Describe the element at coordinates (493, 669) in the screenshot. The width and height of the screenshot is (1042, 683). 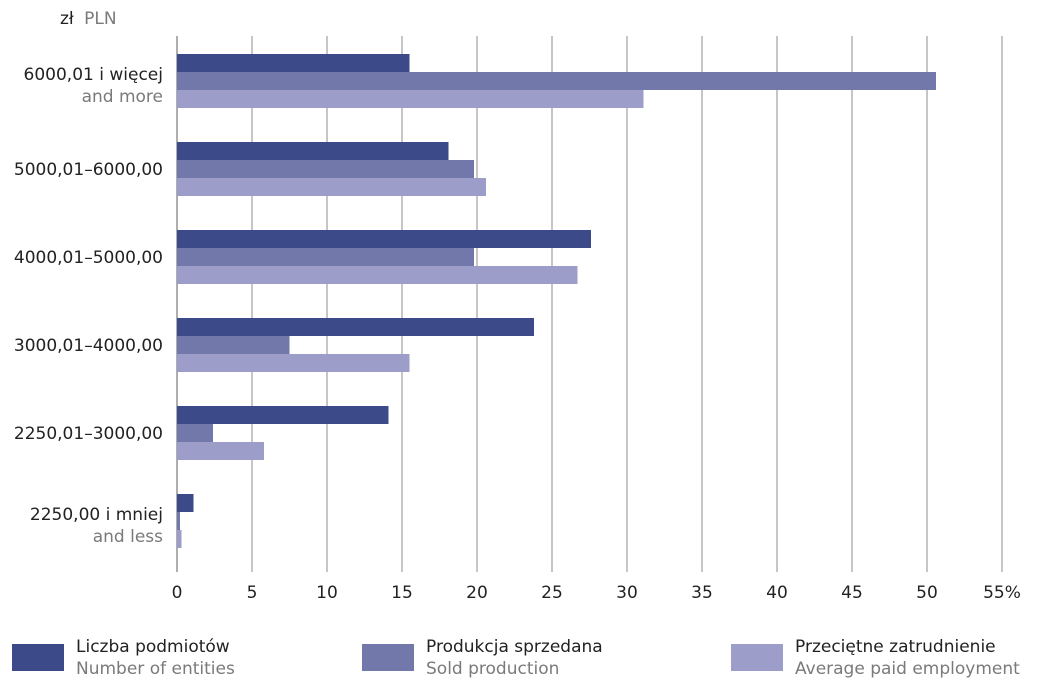
I see `legend-label-production-en: Sold production` at that location.